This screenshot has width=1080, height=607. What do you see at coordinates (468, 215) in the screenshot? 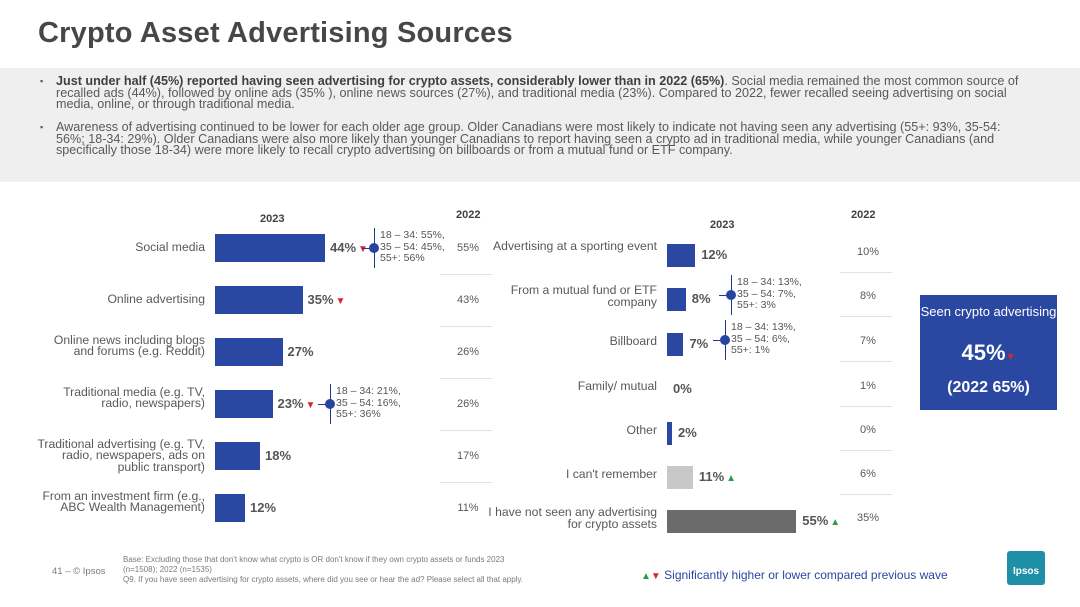
I see `left-chart-header-2022: 2022` at bounding box center [468, 215].